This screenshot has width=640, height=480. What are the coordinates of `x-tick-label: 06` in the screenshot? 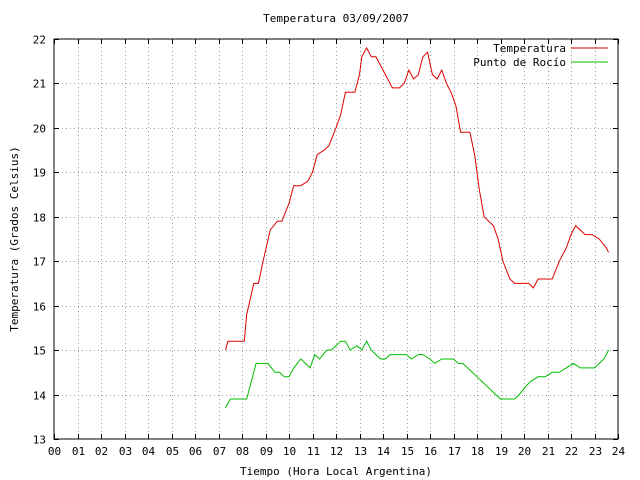 It's located at (195, 451).